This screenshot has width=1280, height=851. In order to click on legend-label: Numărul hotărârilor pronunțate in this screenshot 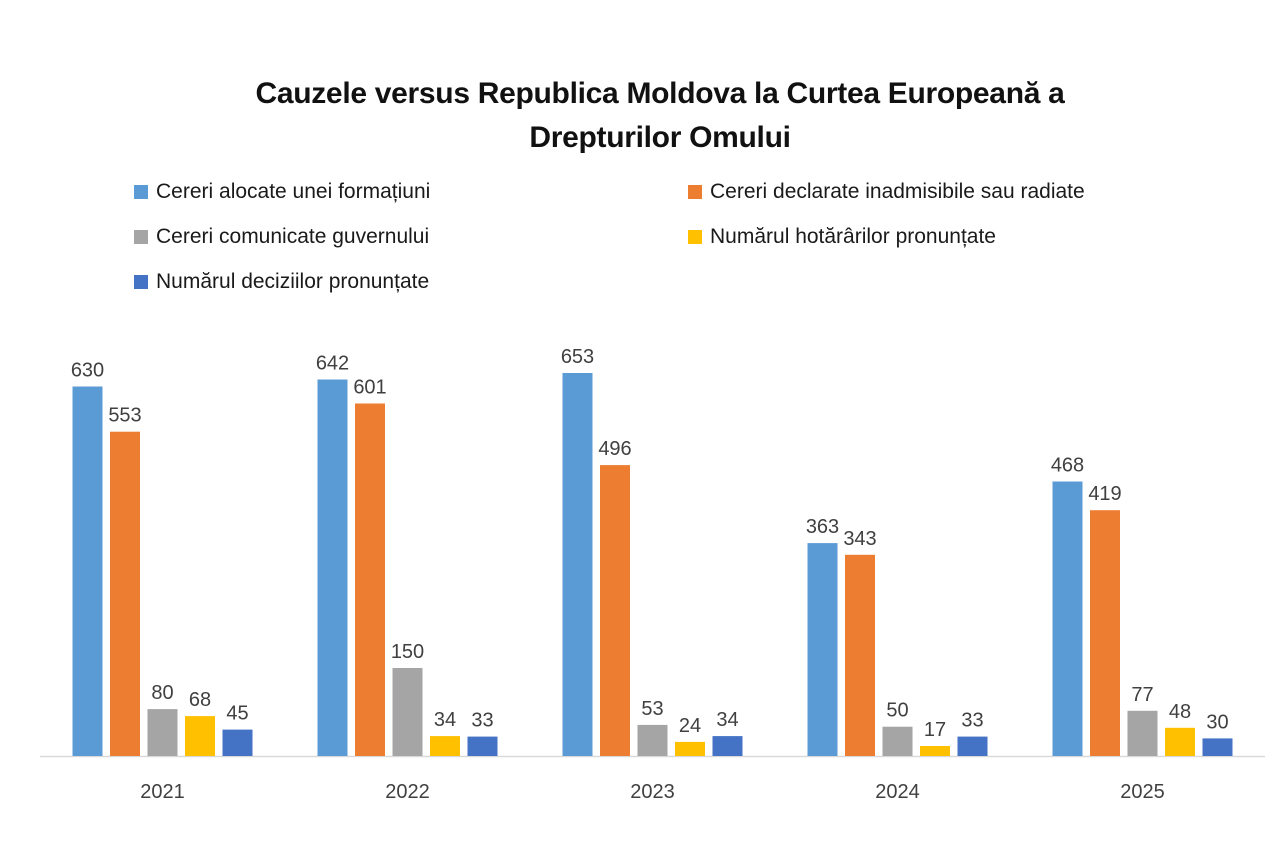, I will do `click(853, 236)`.